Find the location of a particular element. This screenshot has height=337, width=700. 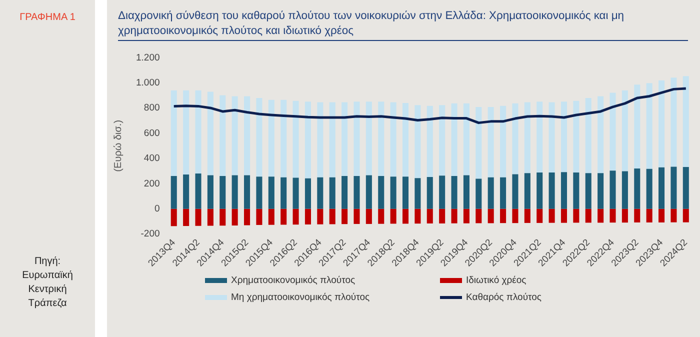

y-tick-label: 600 is located at coordinates (152, 133).